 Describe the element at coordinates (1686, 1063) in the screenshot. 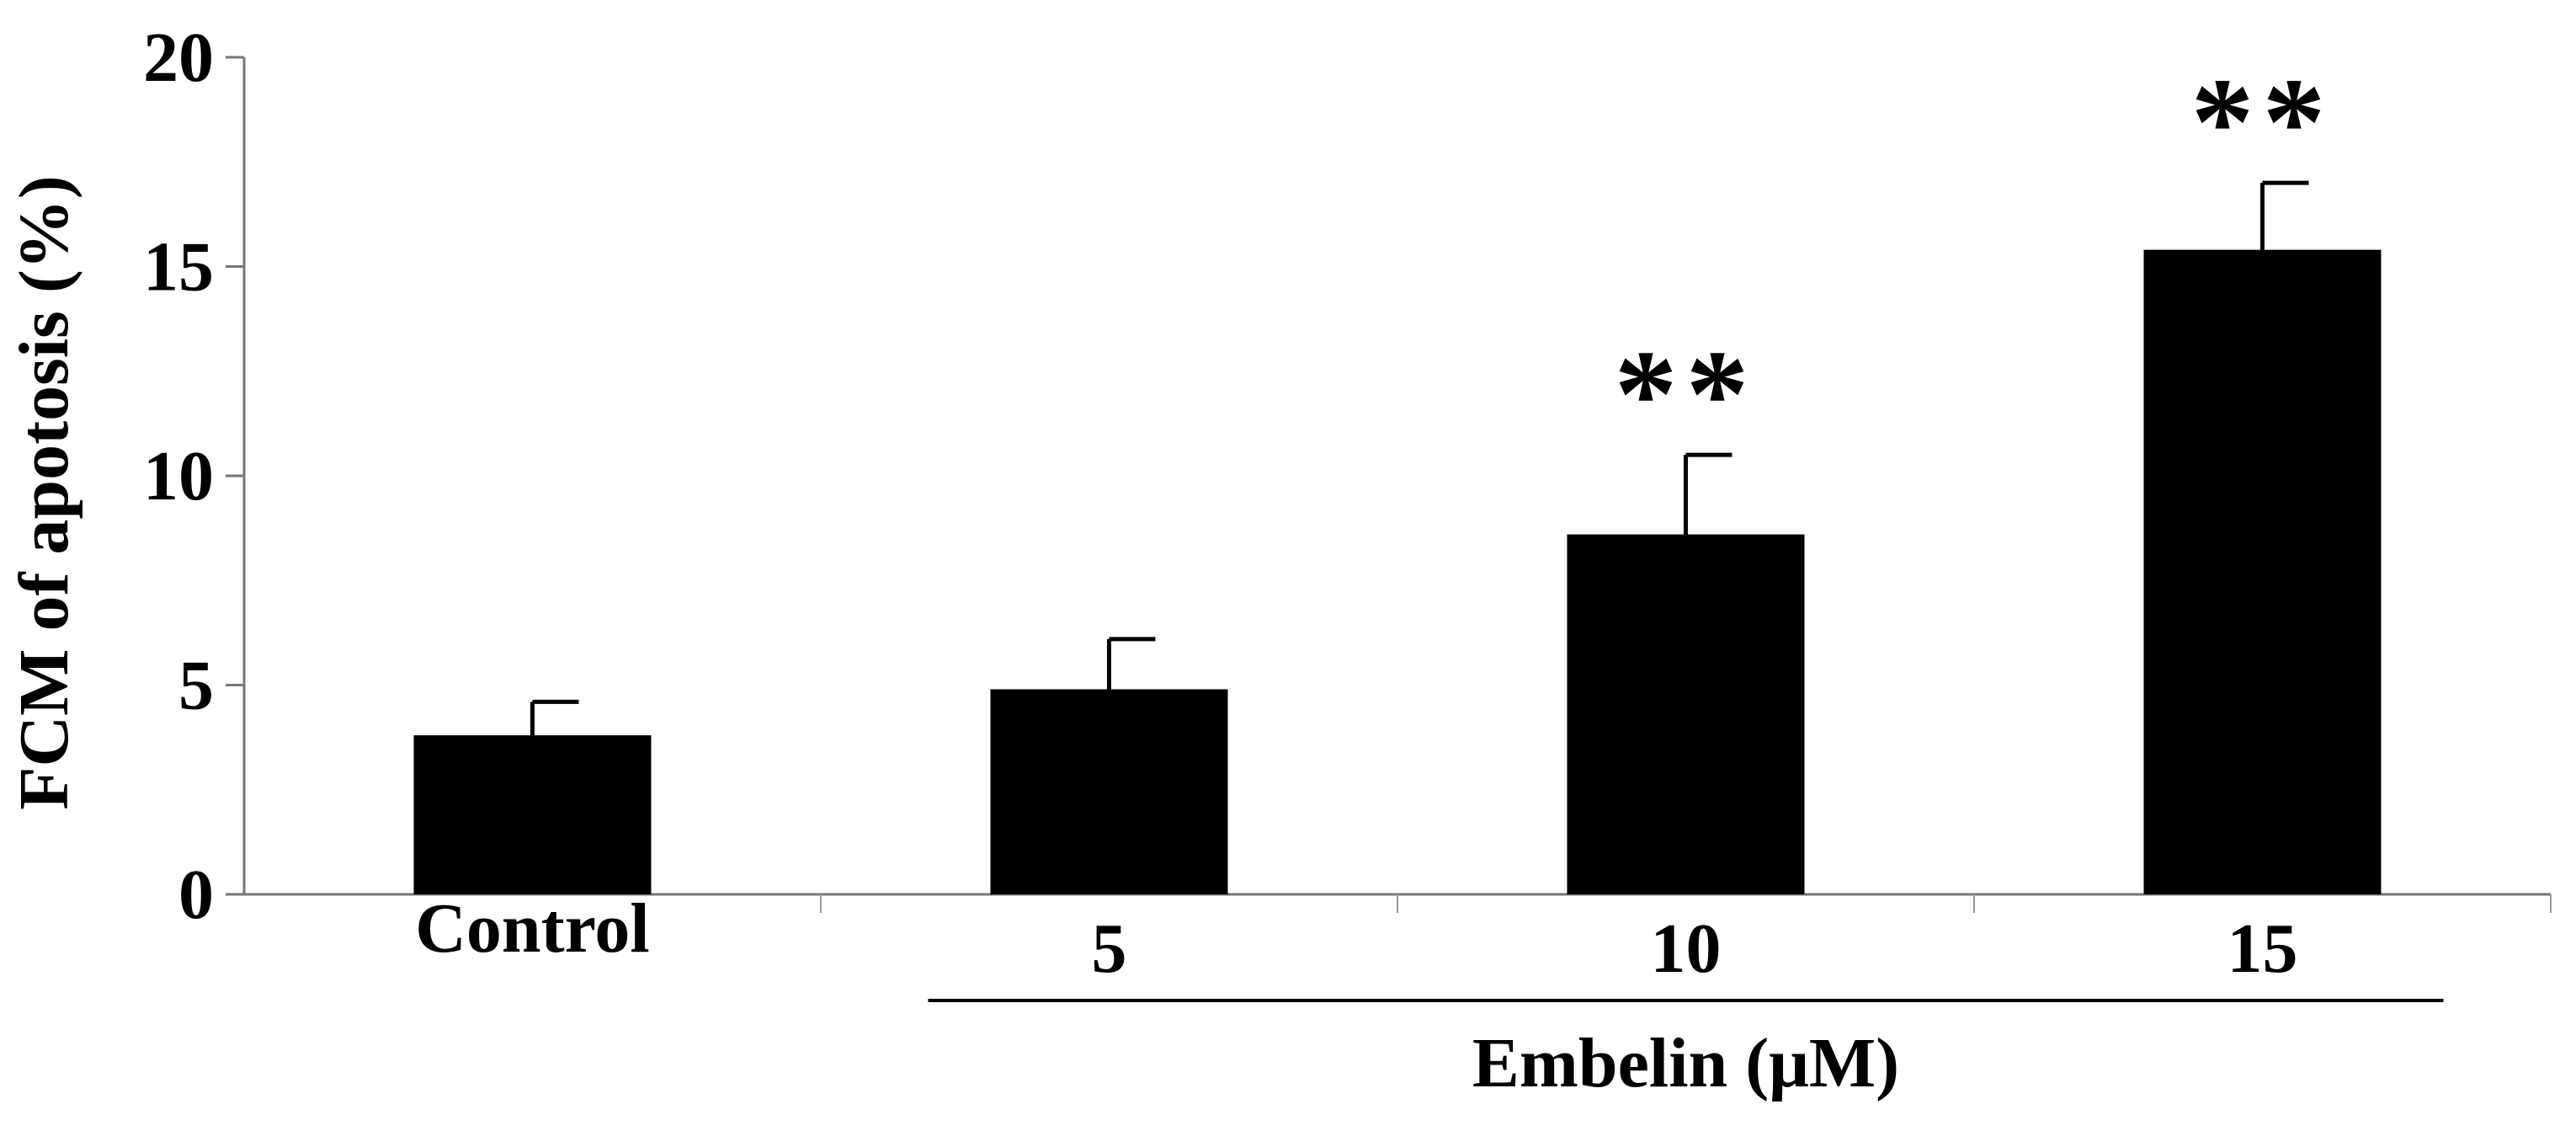

I see `group-label: Embelin (μM)` at that location.